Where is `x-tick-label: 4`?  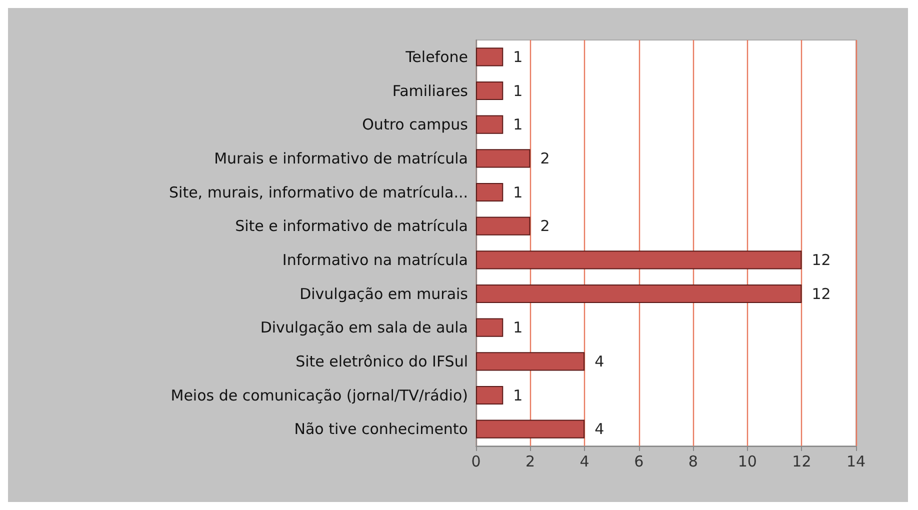 x-tick-label: 4 is located at coordinates (585, 461).